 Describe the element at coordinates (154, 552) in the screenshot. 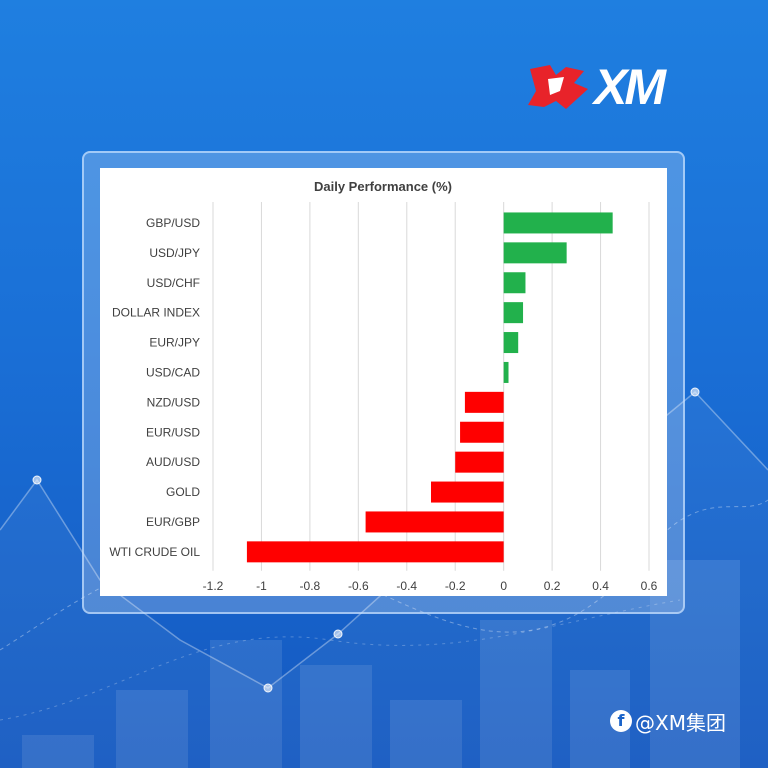

I see `category-label: WTI CRUDE OIL` at that location.